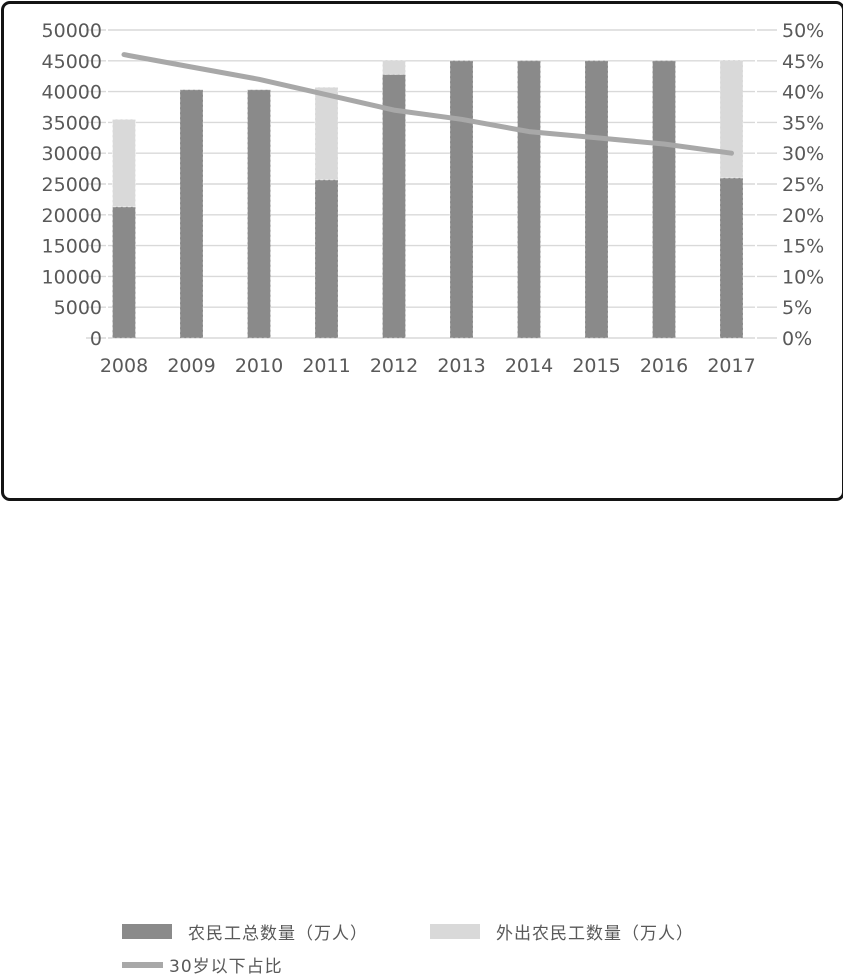 This screenshot has width=843, height=977. I want to click on right-axis-label: 45%, so click(803, 62).